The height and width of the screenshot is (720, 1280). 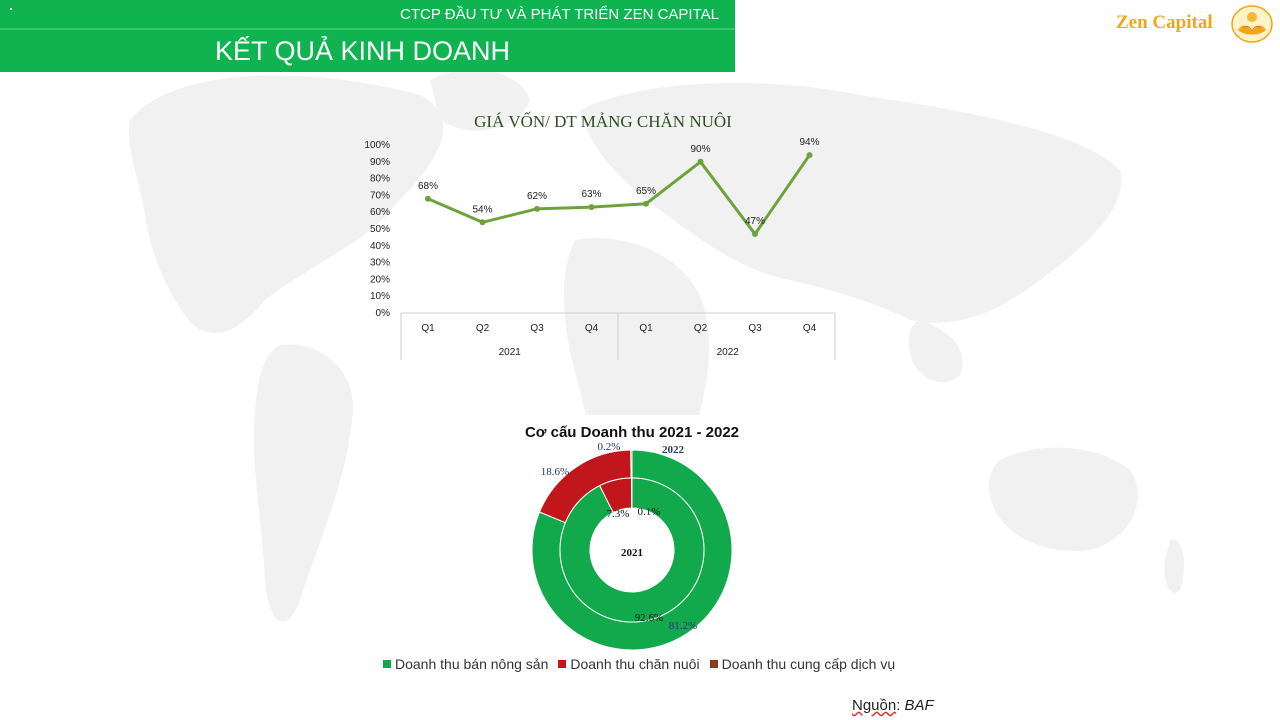 What do you see at coordinates (537, 196) in the screenshot?
I see `data-label: 62%` at bounding box center [537, 196].